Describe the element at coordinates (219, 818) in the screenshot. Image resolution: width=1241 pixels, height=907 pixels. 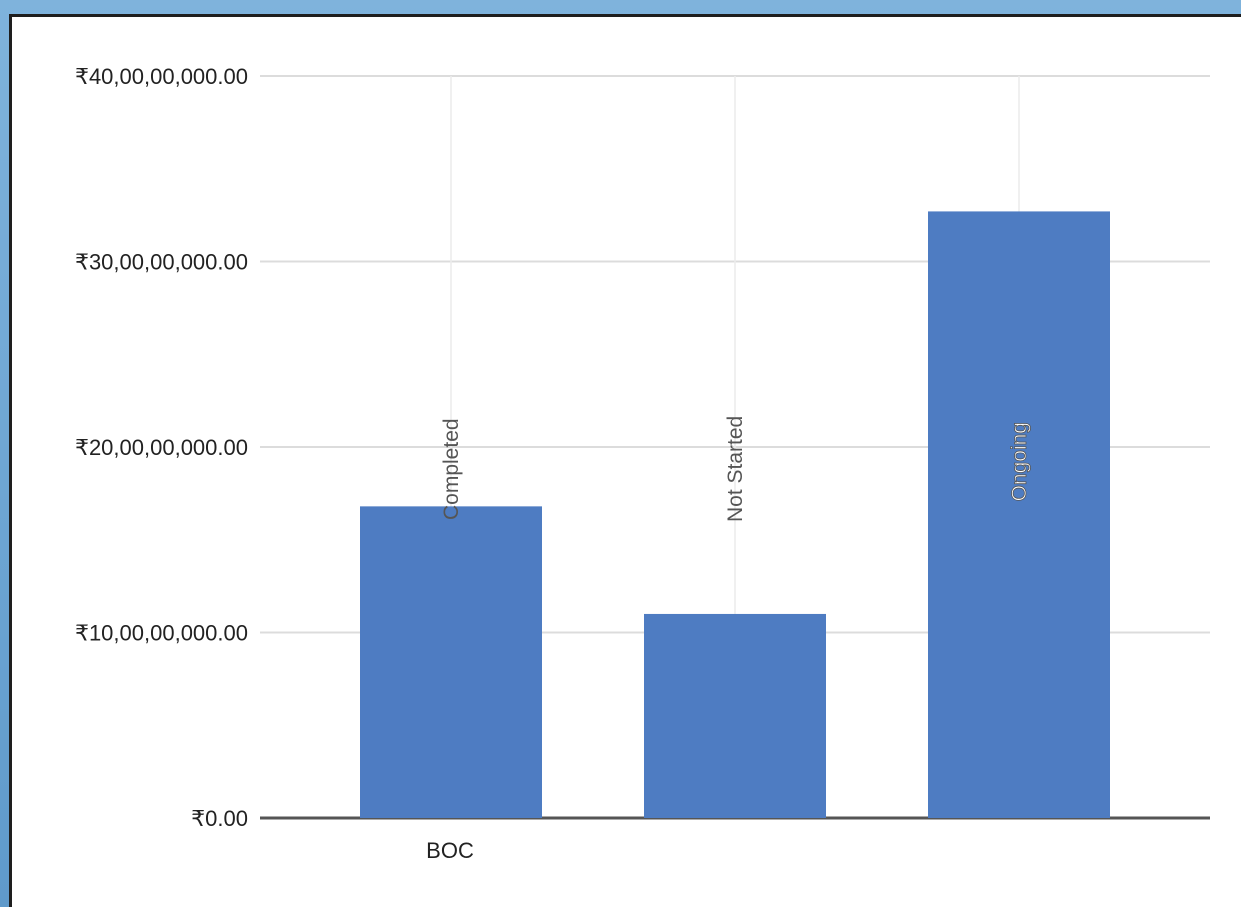
I see `y-tick-label: ₹0.00` at that location.